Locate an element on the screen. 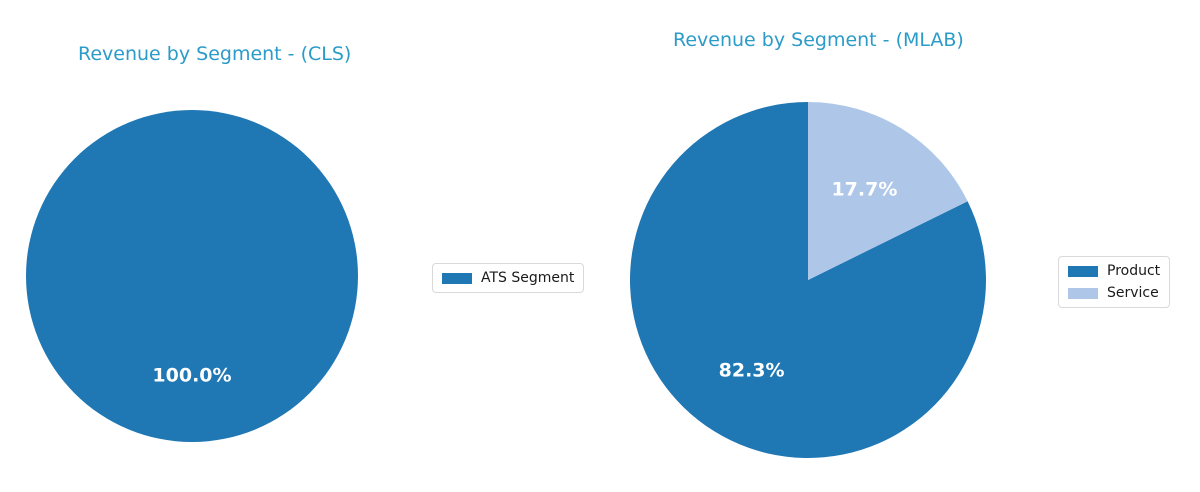  pie-percent-label: 100.0% is located at coordinates (191, 376).